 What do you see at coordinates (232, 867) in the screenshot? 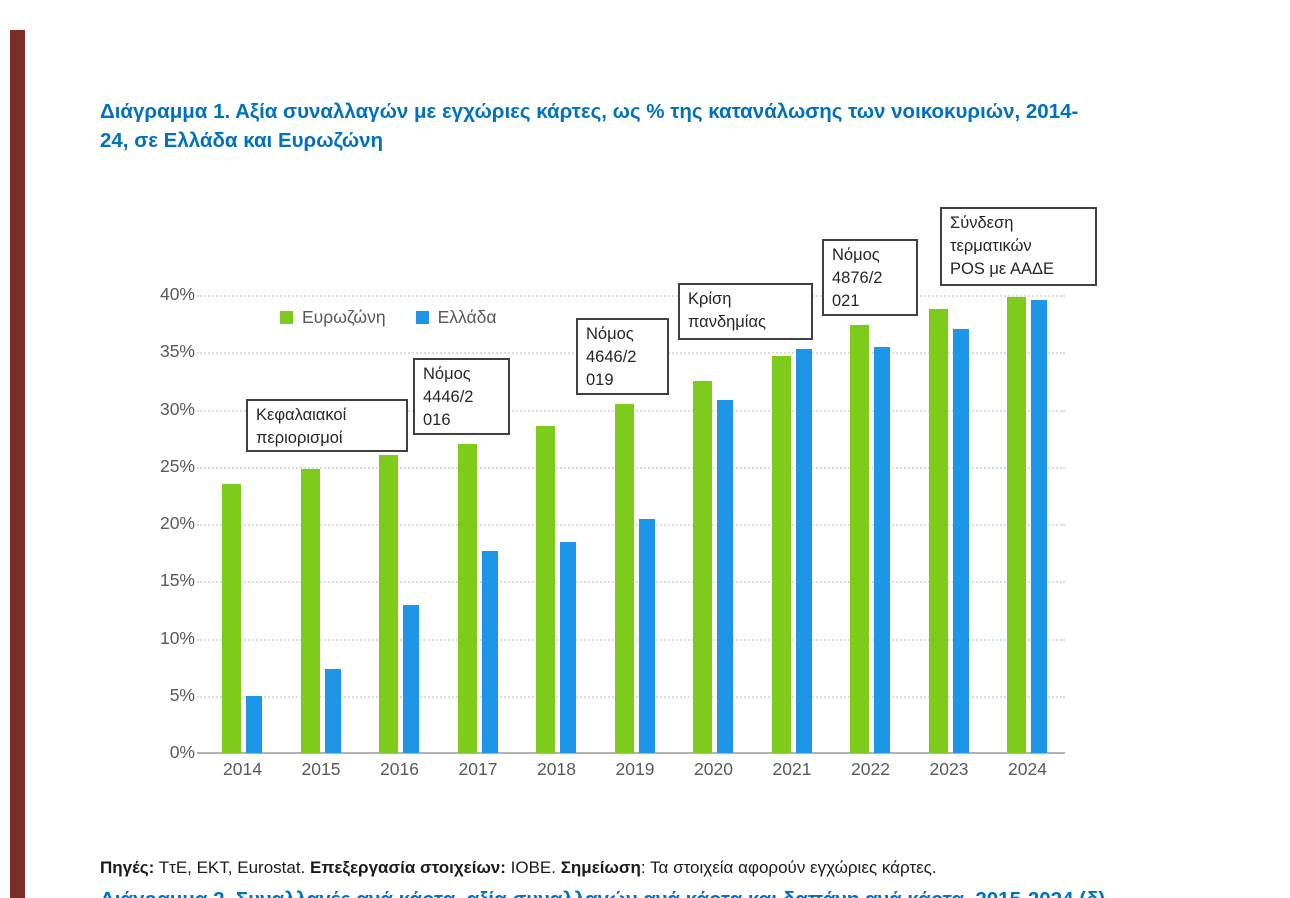
I see `source-note-text: ΤτΕ, ΕΚΤ, Eurostat.` at bounding box center [232, 867].